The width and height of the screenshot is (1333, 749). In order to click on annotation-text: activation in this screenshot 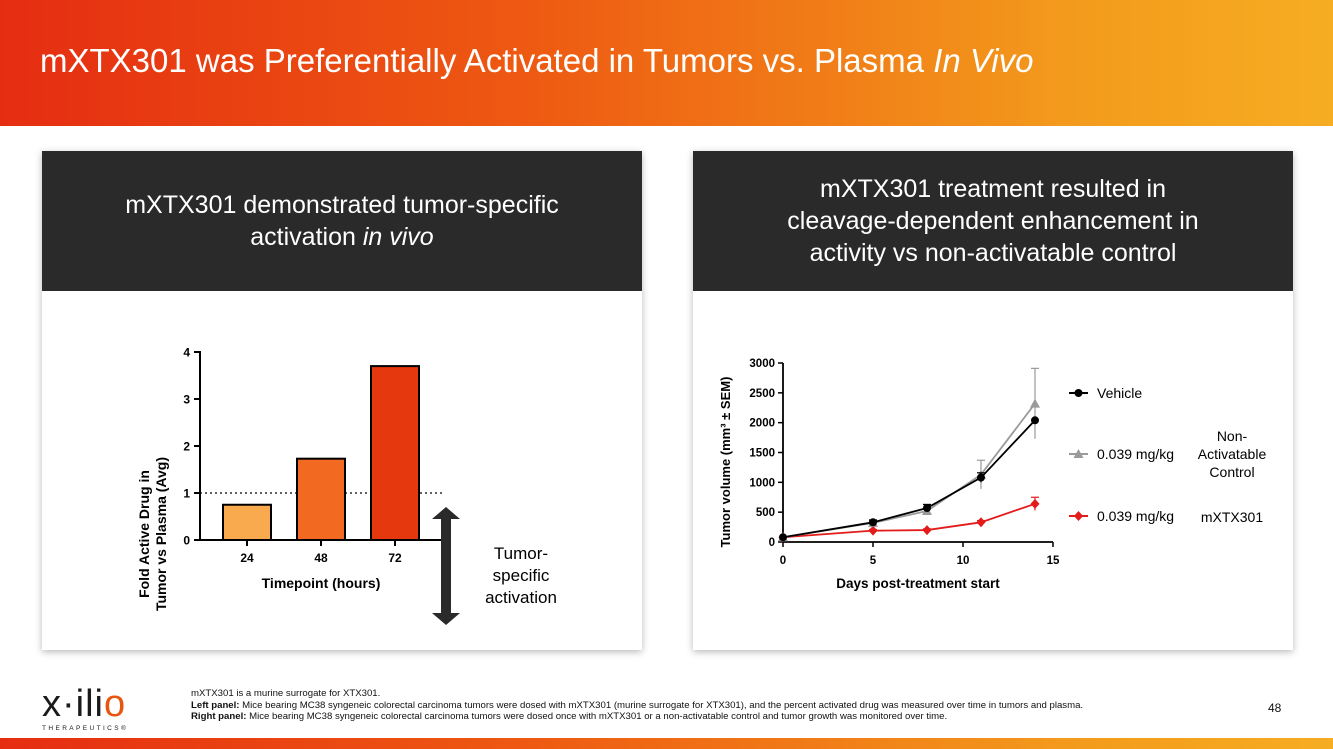, I will do `click(521, 597)`.